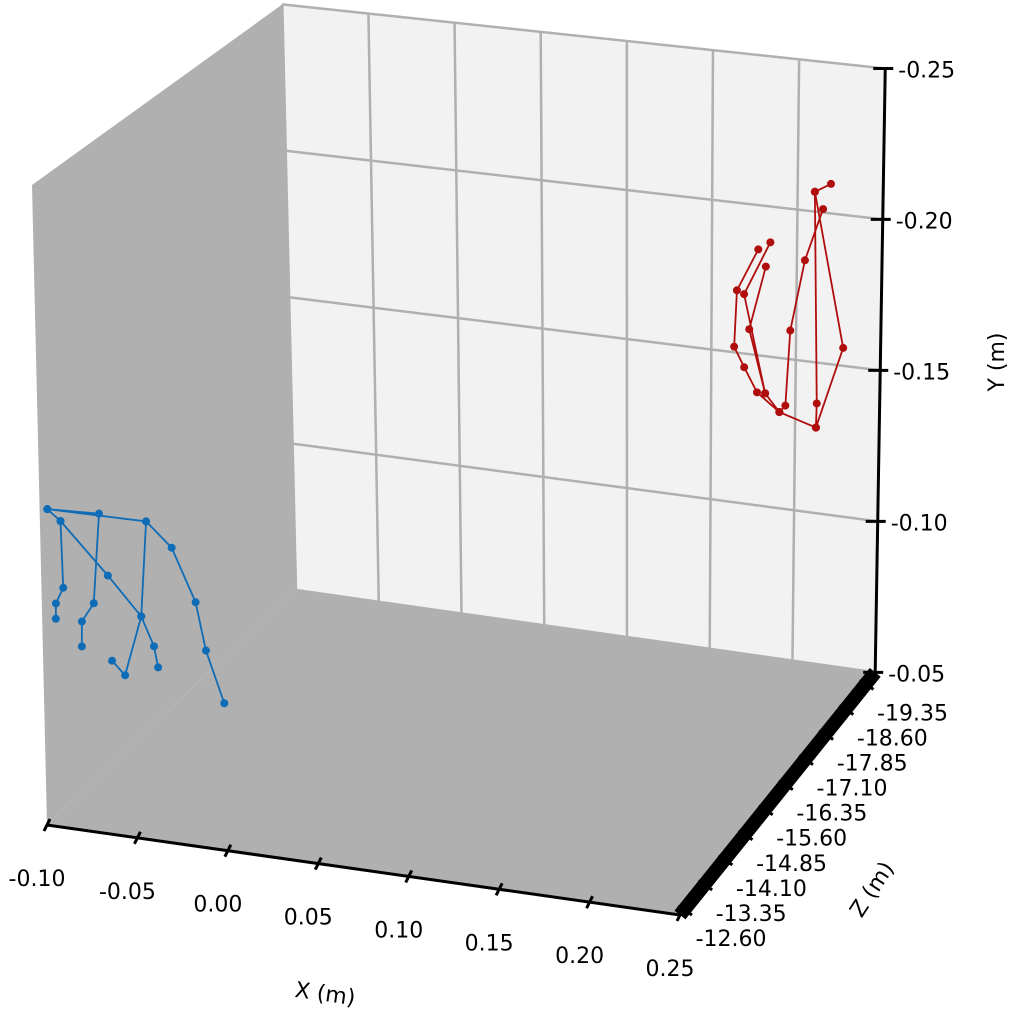 This screenshot has width=1015, height=1010. What do you see at coordinates (127, 892) in the screenshot?
I see `x-tick-label: -0.05` at bounding box center [127, 892].